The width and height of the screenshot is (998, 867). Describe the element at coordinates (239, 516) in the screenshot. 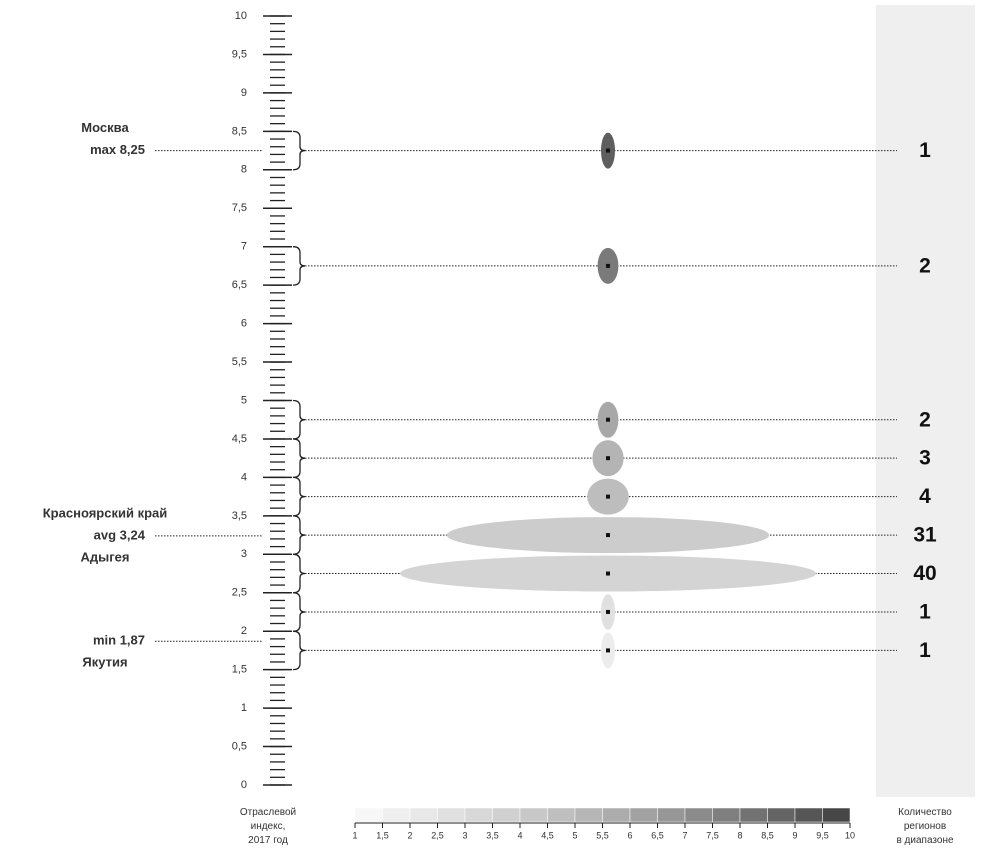

I see `y-tick-label: 3,5` at that location.